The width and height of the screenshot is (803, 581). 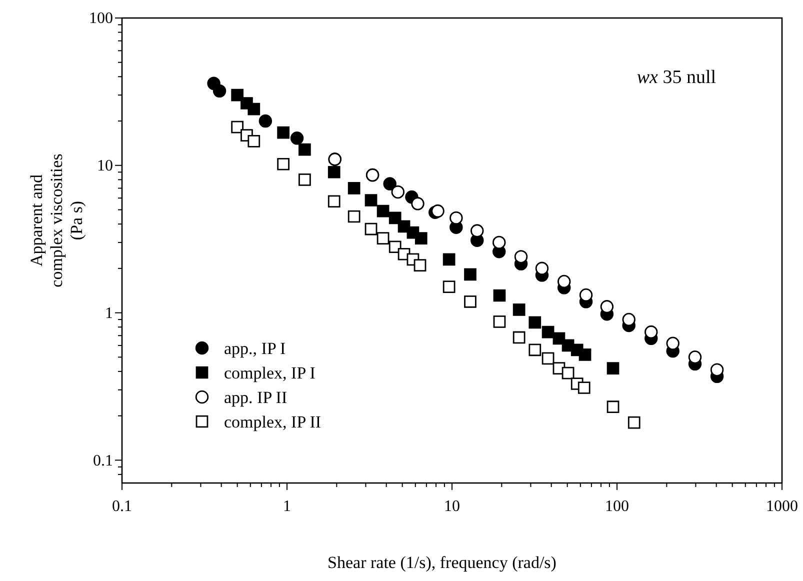 What do you see at coordinates (105, 166) in the screenshot?
I see `y-tick-label: 10` at bounding box center [105, 166].